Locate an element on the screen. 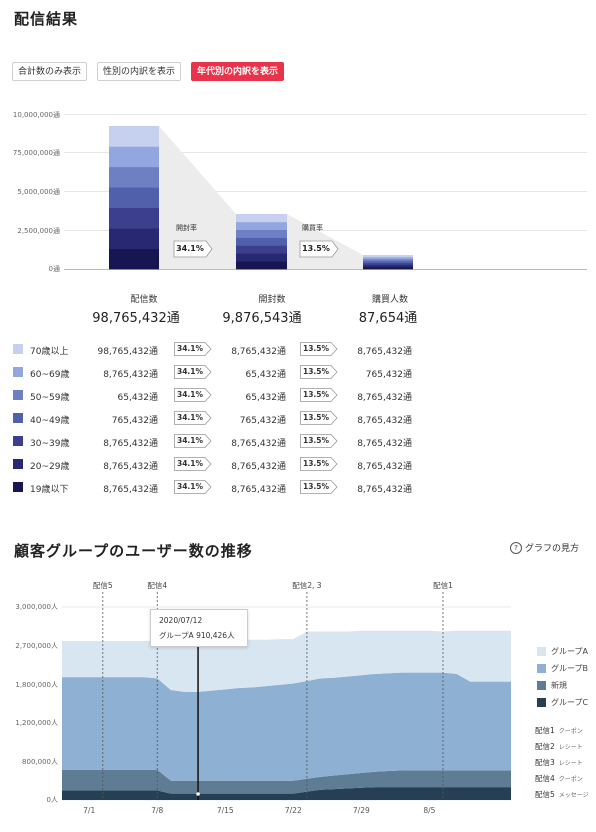 The width and height of the screenshot is (596, 832). bar-sent is located at coordinates (134, 198).